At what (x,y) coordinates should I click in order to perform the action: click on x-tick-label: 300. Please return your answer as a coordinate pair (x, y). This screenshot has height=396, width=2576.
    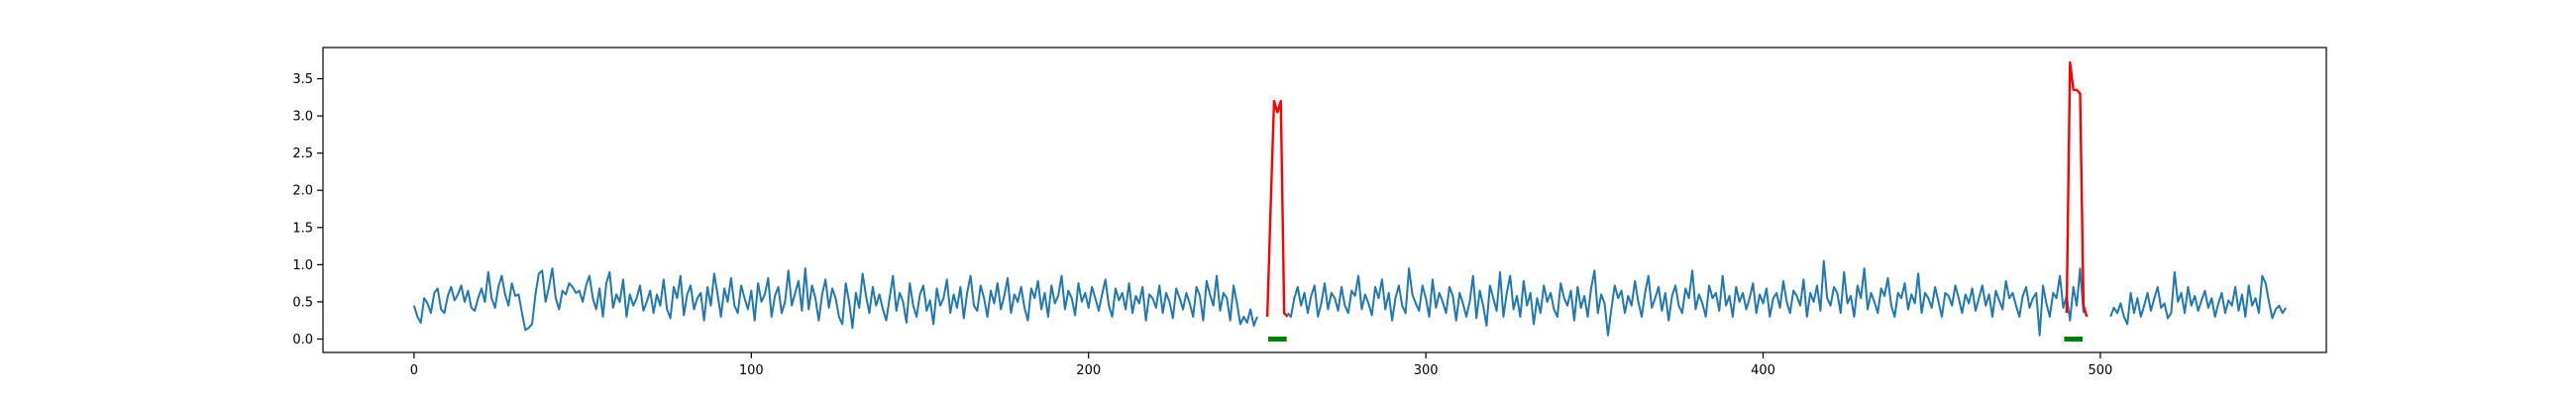
    Looking at the image, I should click on (1426, 370).